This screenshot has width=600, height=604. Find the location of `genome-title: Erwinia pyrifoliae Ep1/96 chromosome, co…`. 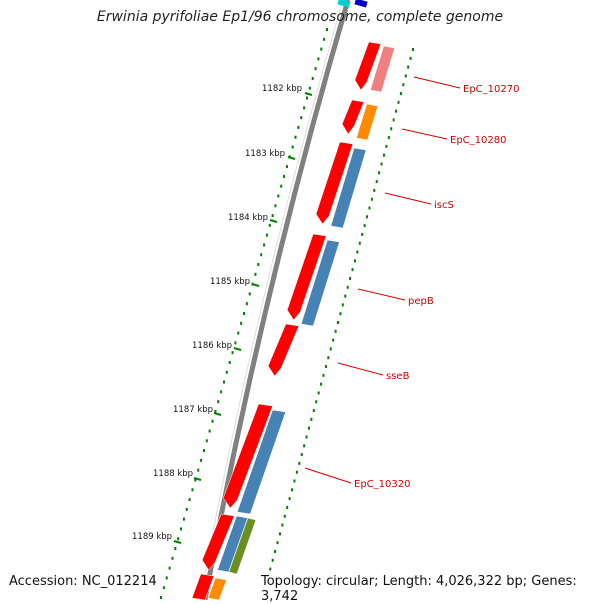

genome-title: Erwinia pyrifoliae Ep1/96 chromosome, co… is located at coordinates (300, 17).